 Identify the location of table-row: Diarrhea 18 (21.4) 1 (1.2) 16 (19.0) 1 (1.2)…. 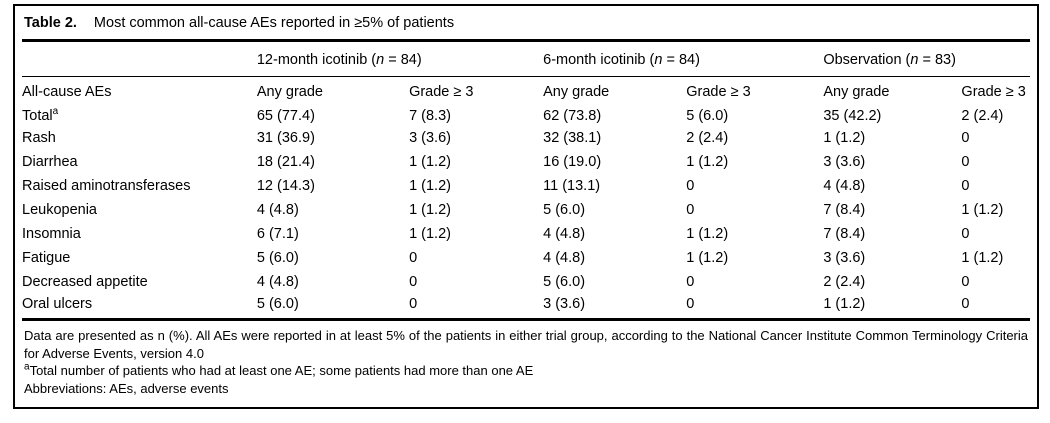
(526, 162).